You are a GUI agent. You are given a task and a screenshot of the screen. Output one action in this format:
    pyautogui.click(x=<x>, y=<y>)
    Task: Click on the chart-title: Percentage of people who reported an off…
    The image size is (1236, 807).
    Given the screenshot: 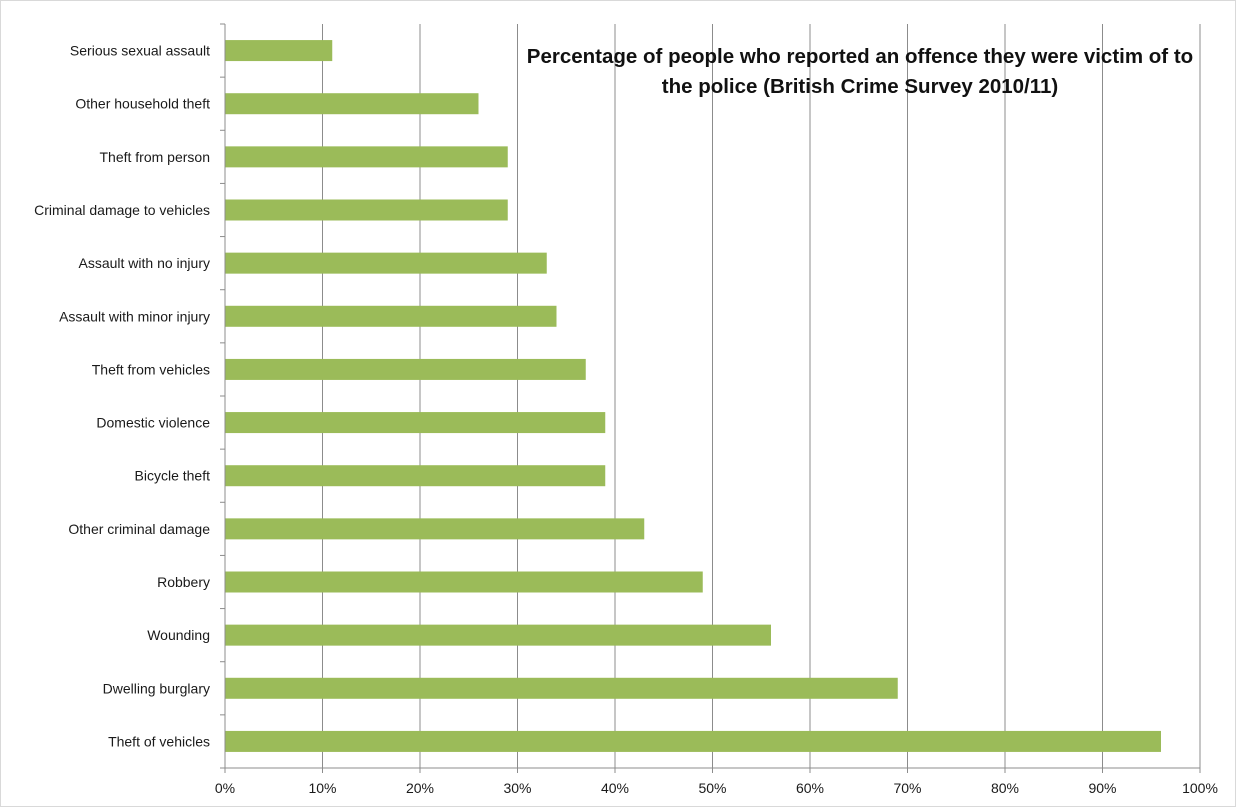 What is the action you would take?
    pyautogui.click(x=860, y=71)
    